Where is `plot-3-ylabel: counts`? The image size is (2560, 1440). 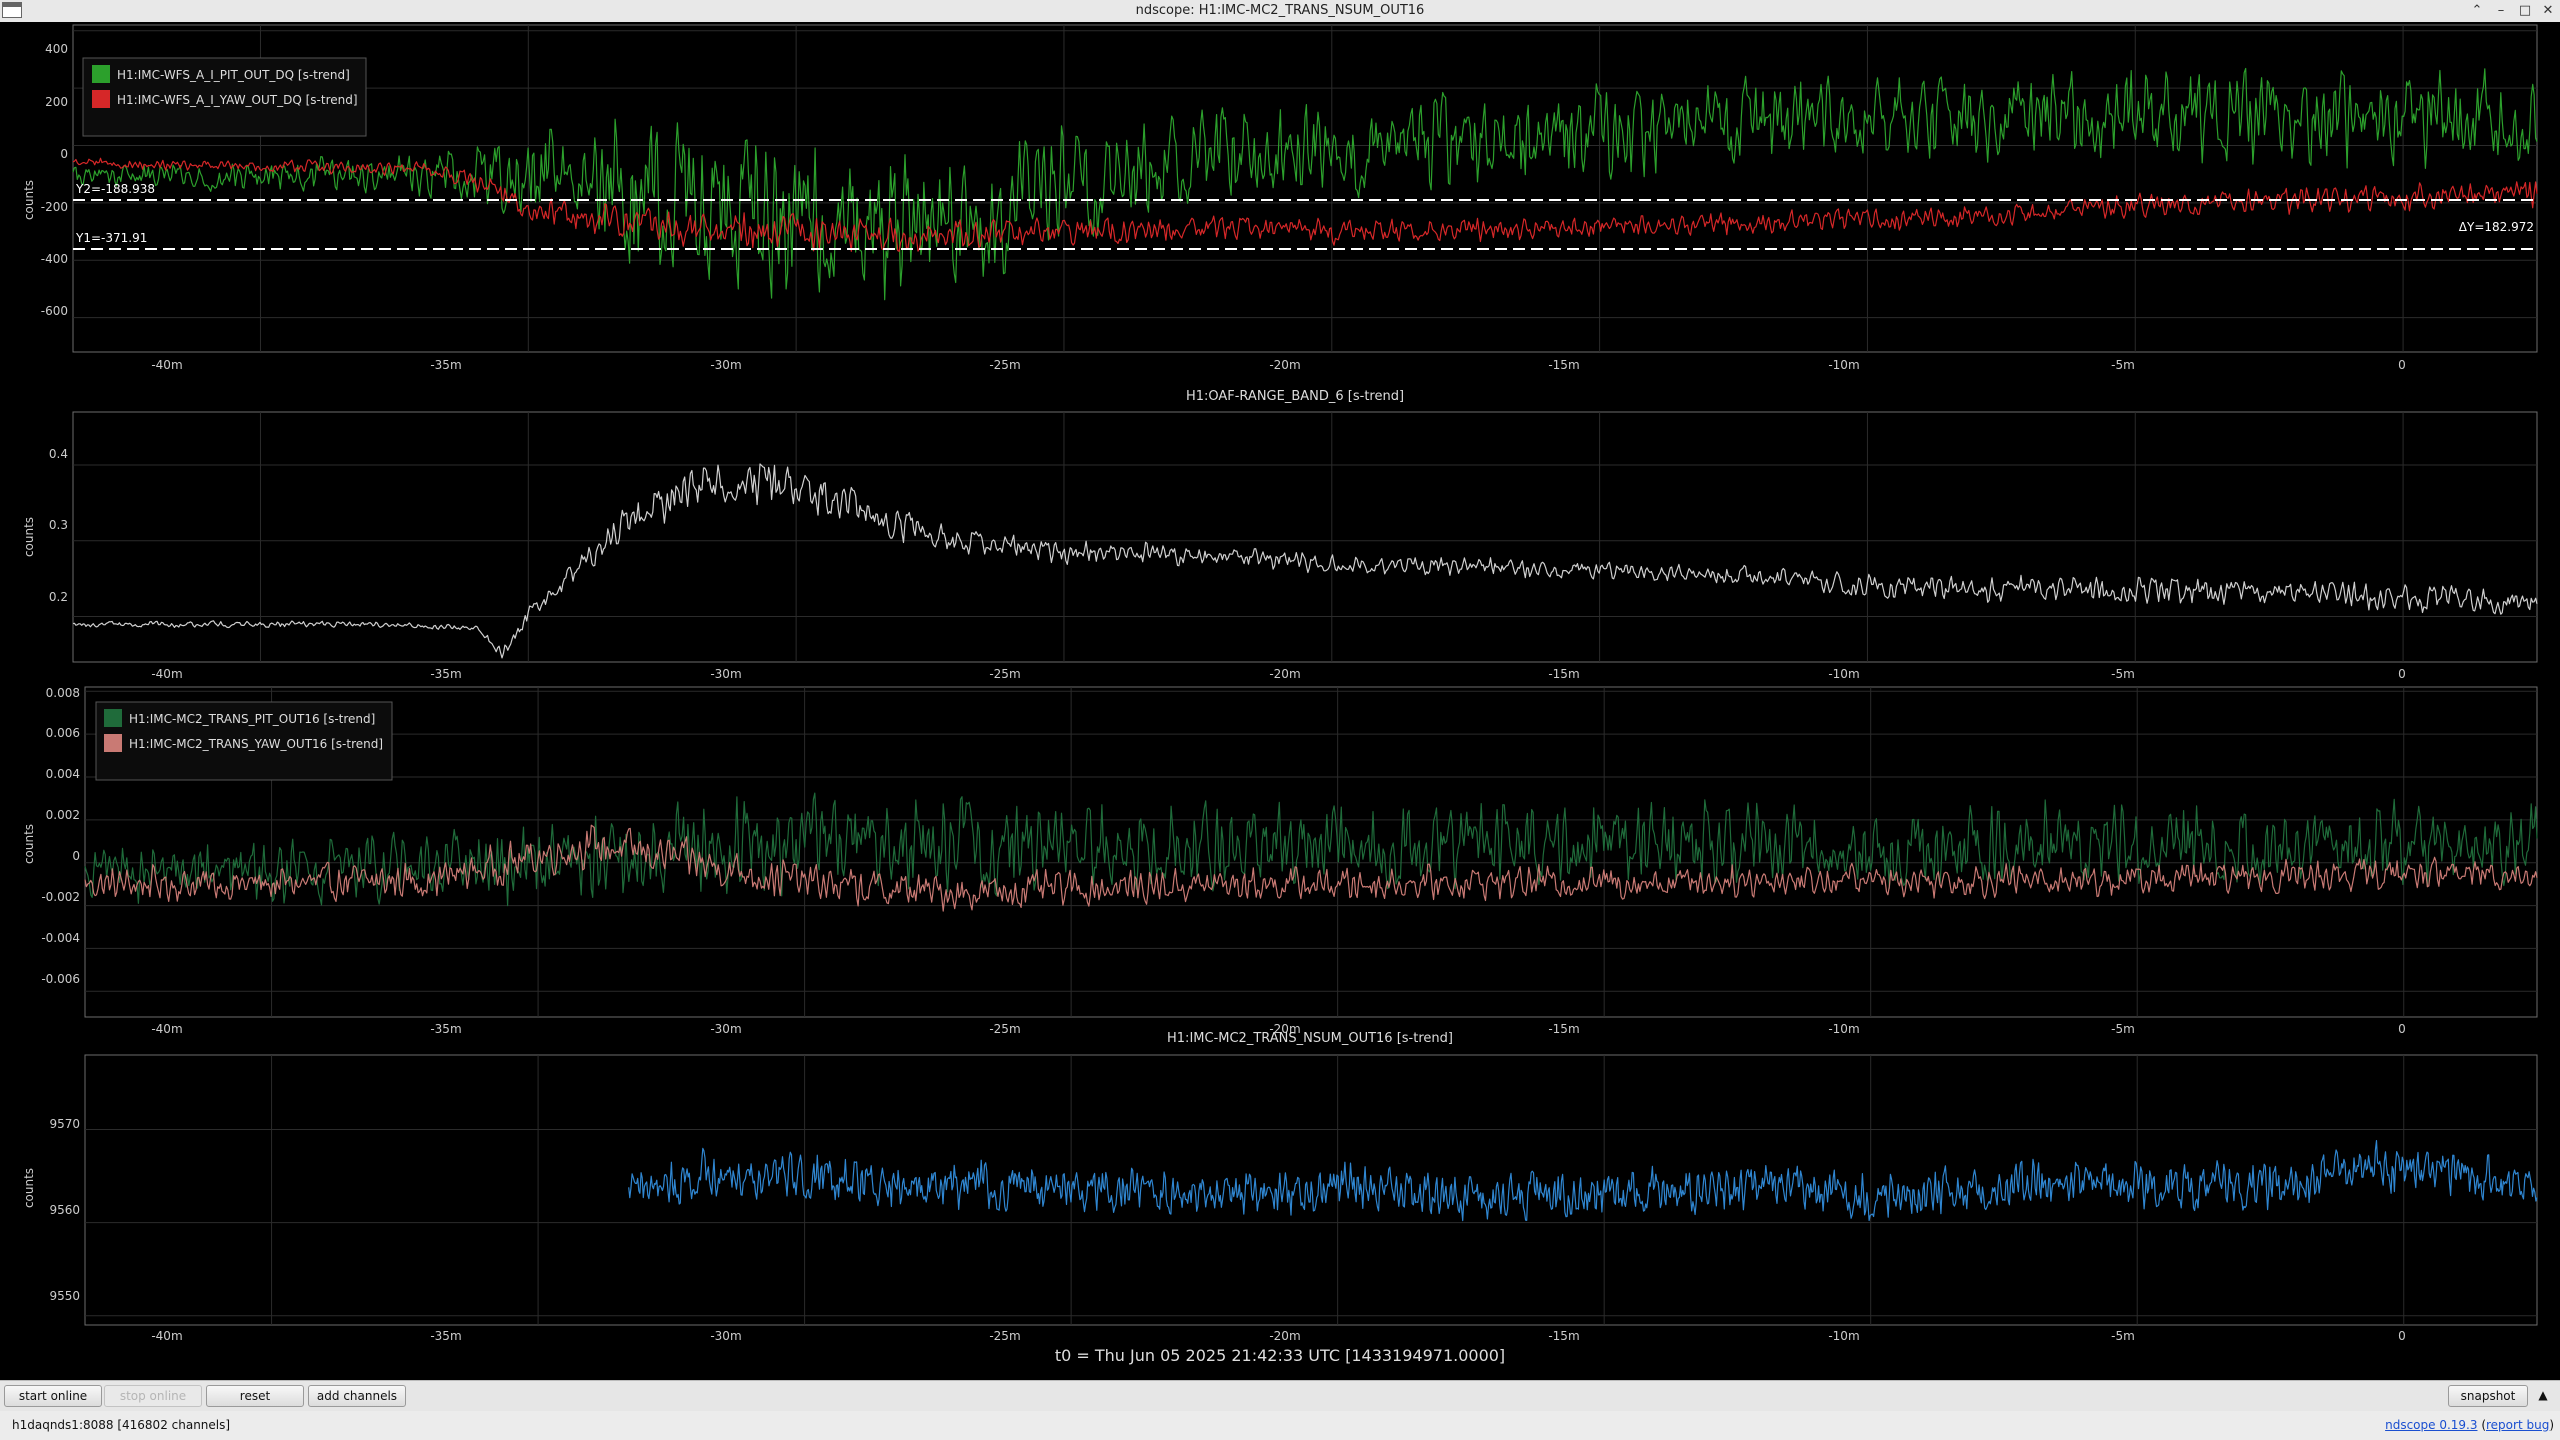 plot-3-ylabel: counts is located at coordinates (29, 844).